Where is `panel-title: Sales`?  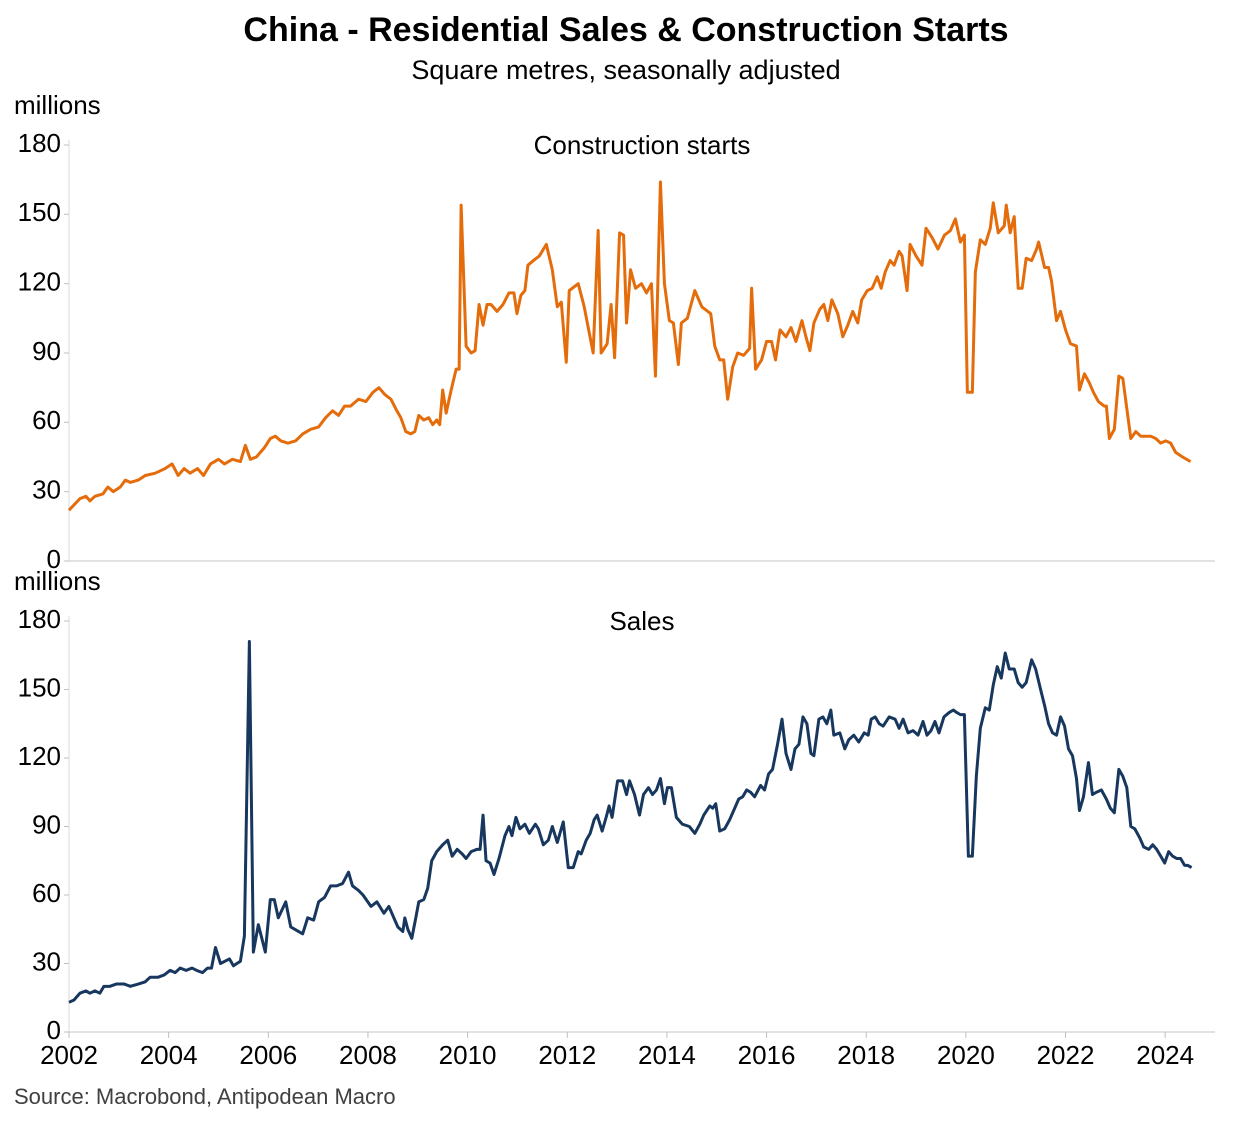
panel-title: Sales is located at coordinates (641, 621).